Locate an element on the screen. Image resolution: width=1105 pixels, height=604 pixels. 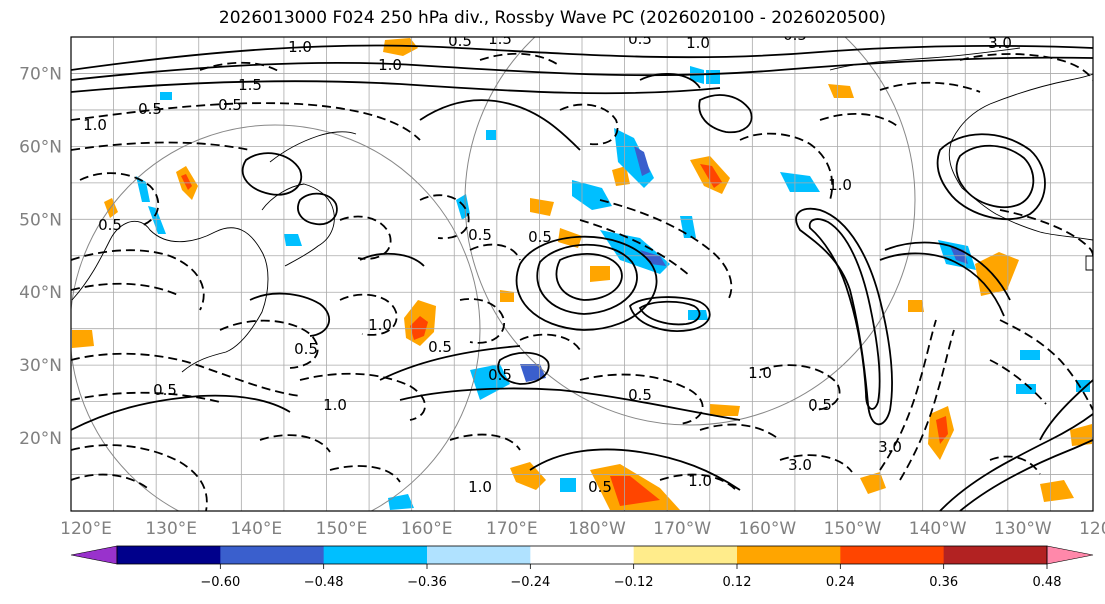
colorbar-tick-label: −0.36 is located at coordinates (427, 582).